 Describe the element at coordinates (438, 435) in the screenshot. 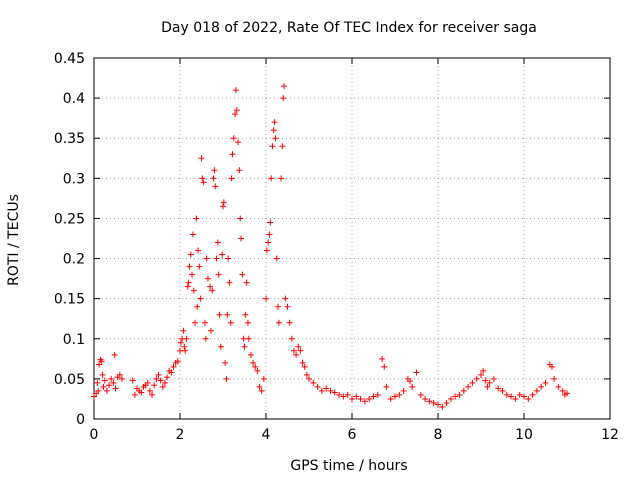

I see `x-tick-label: 8` at that location.